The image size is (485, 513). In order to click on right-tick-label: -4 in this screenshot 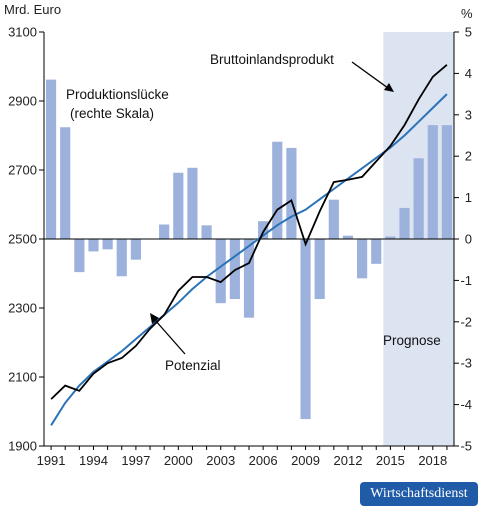, I will do `click(466, 404)`.